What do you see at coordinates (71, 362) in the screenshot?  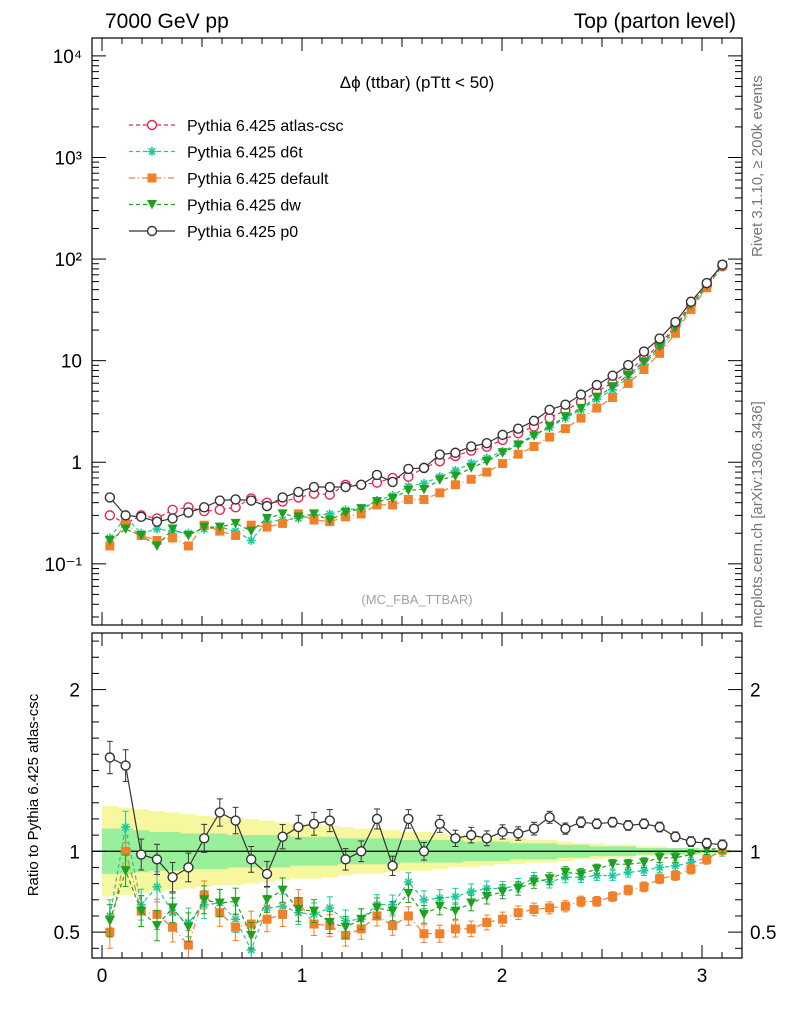 I see `y-tick-label: 10` at bounding box center [71, 362].